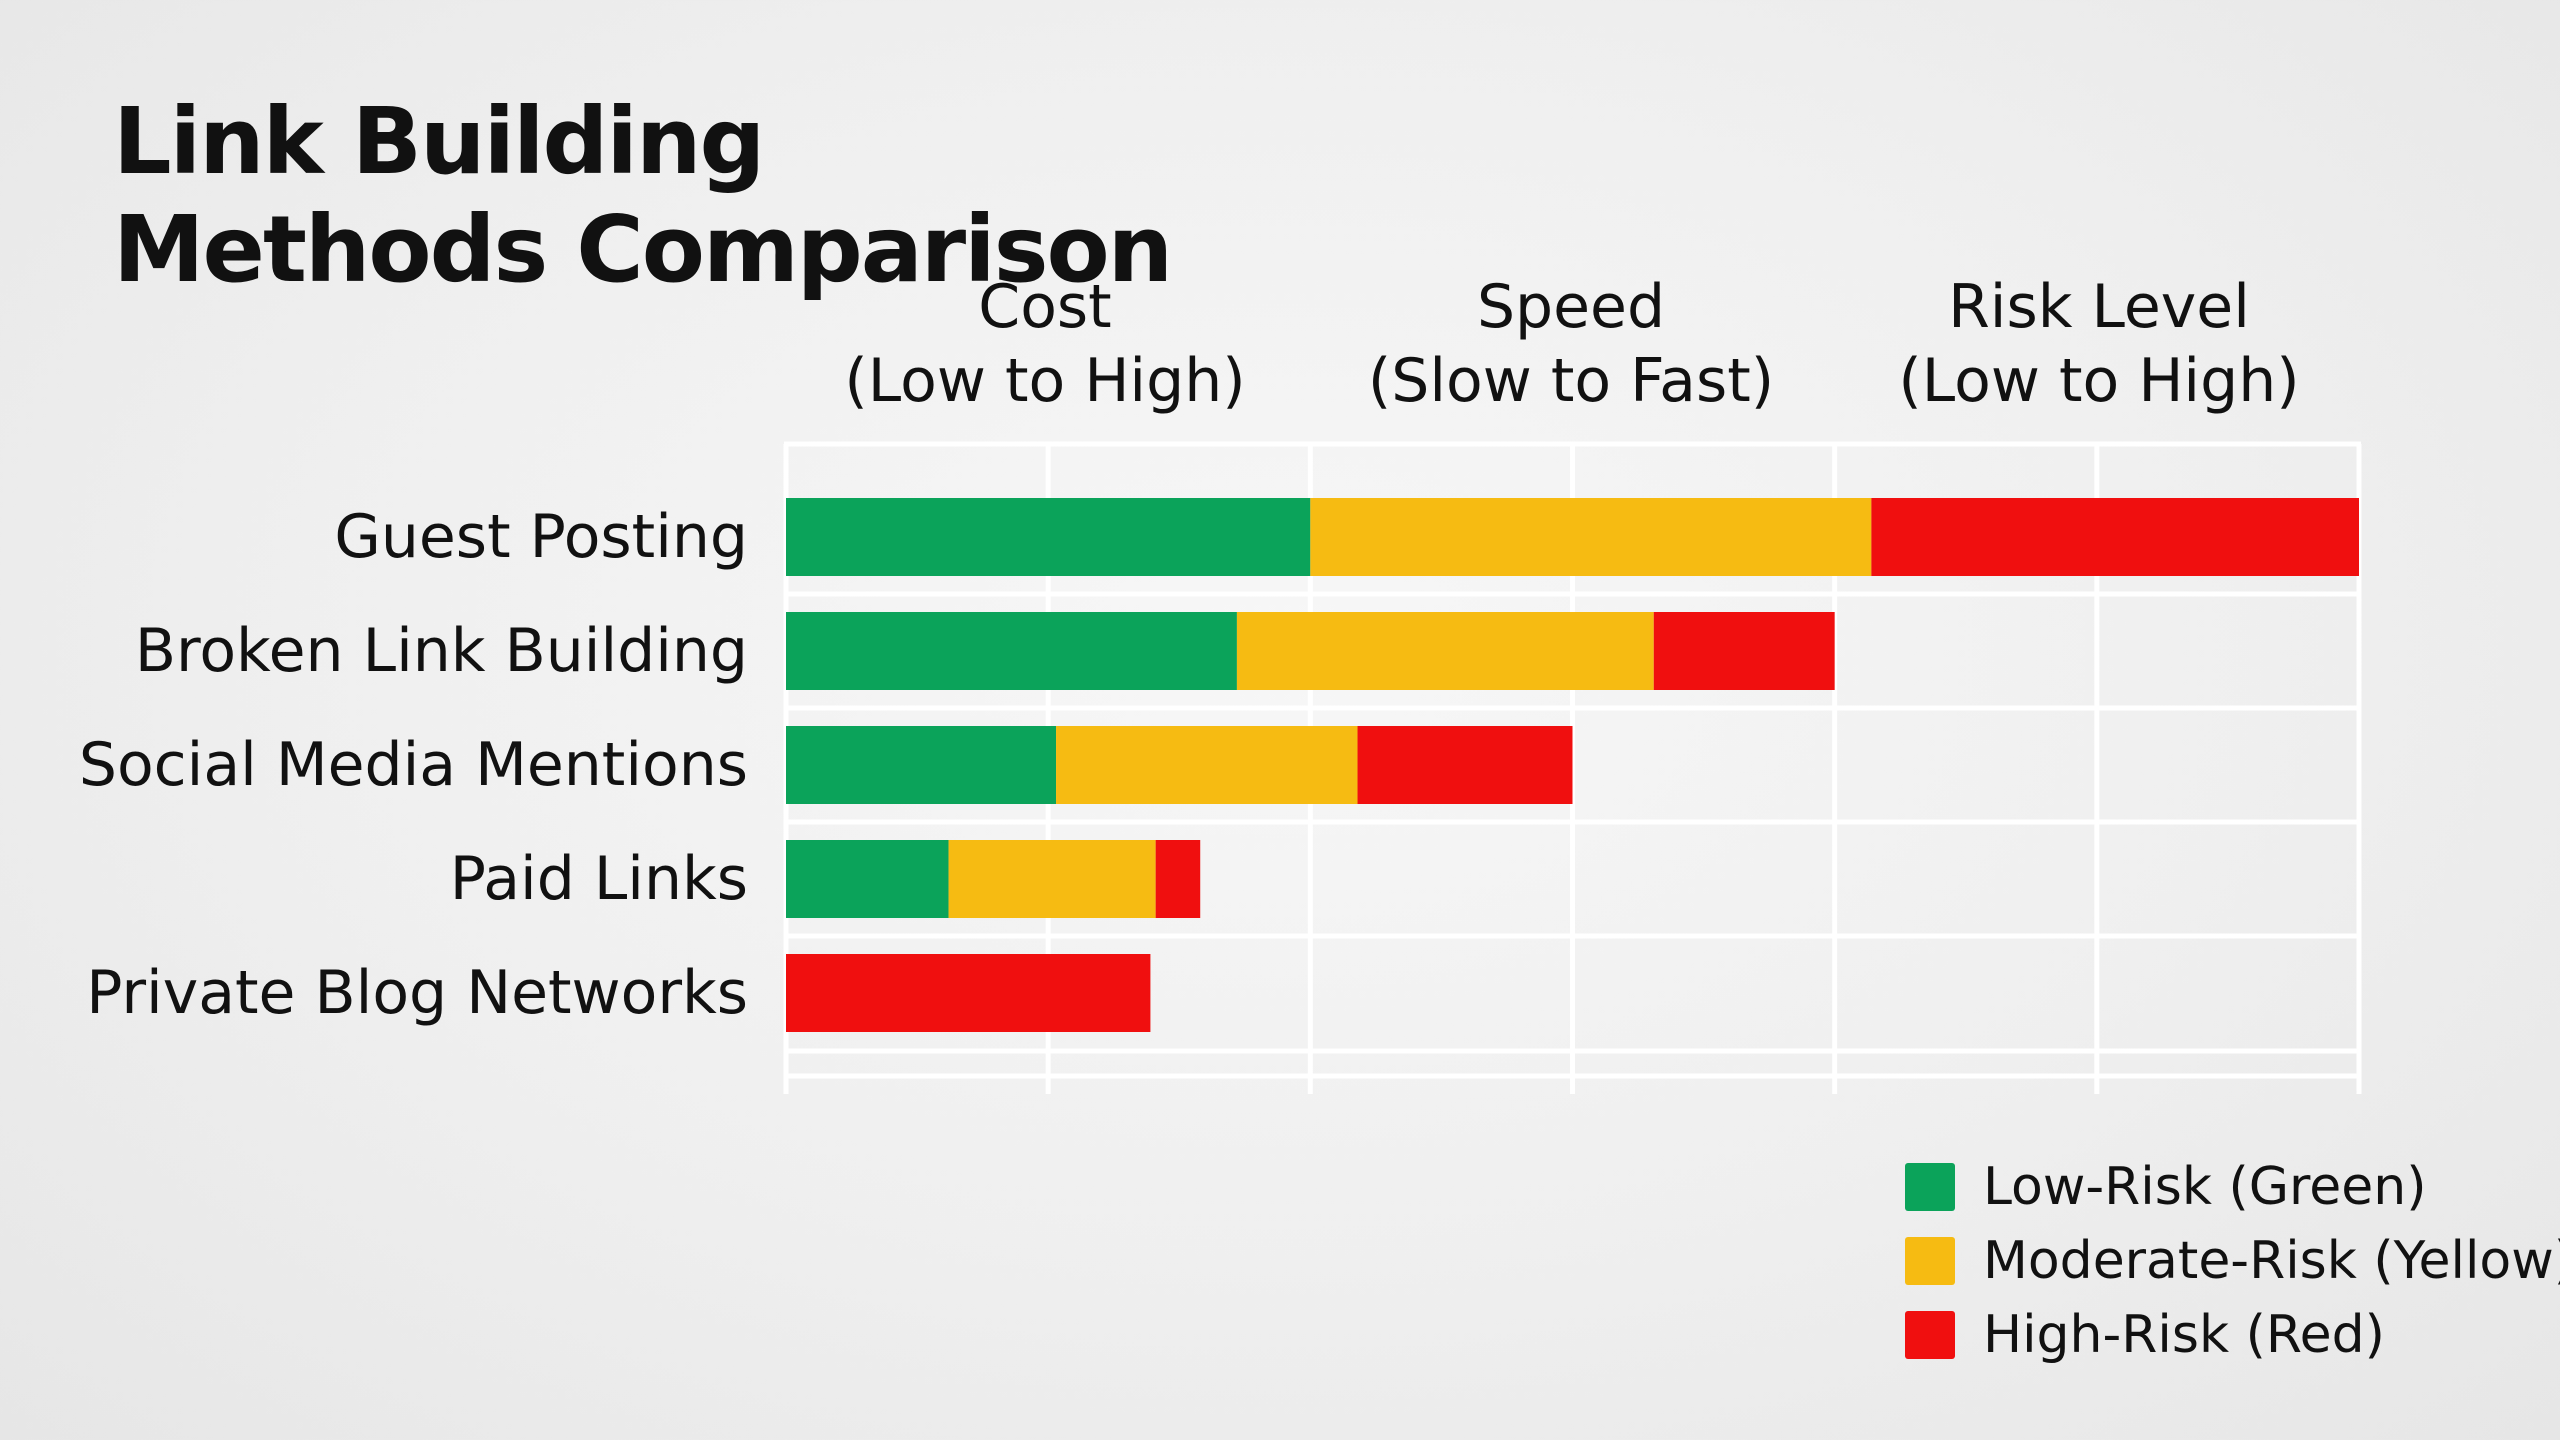 The image size is (2560, 1440). I want to click on column-header-risk-level: Risk Level (Low to High), so click(2099, 344).